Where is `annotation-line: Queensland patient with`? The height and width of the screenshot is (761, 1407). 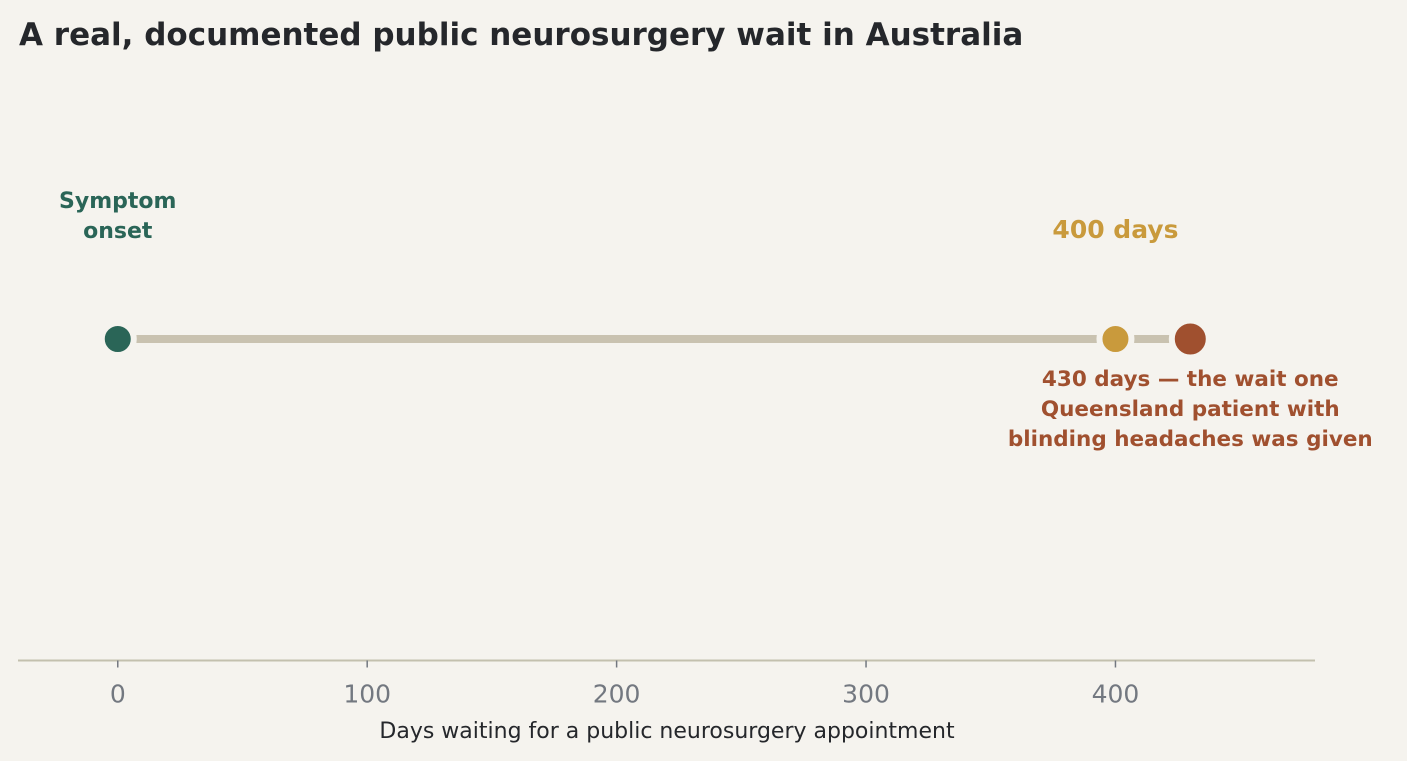
annotation-line: Queensland patient with is located at coordinates (1190, 409).